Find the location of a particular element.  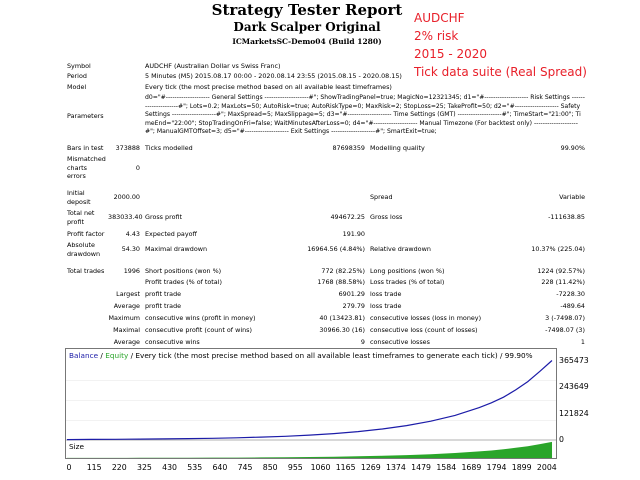

largest-label: Largest is located at coordinates (128, 294).